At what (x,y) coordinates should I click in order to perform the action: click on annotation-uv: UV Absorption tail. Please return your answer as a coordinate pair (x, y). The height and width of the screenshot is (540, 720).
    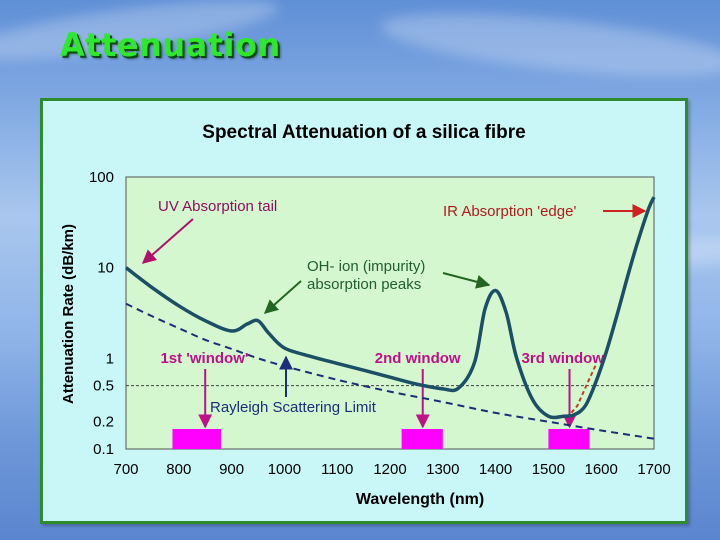
    Looking at the image, I should click on (209, 231).